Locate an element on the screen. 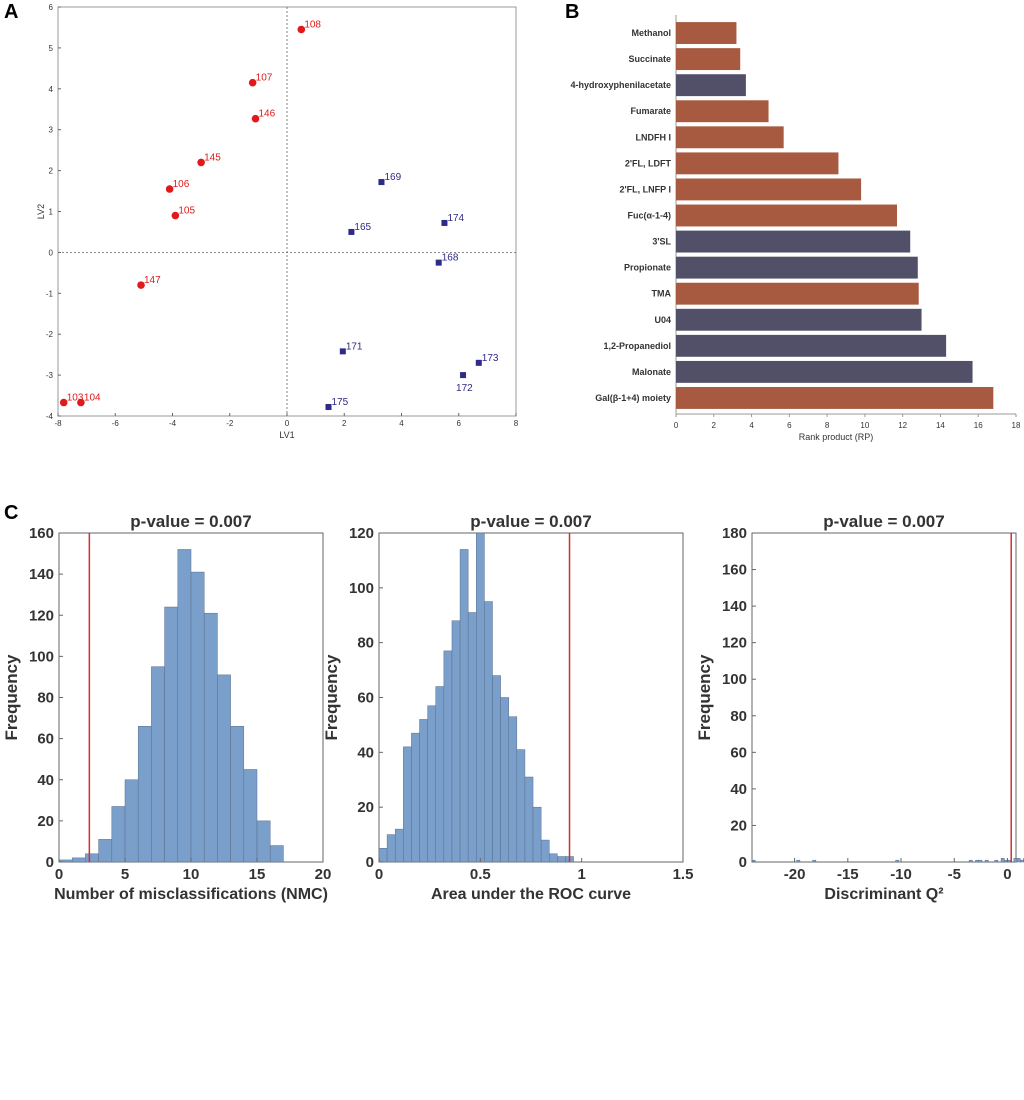 The image size is (1024, 1100). category-label: Succinate is located at coordinates (649, 59).